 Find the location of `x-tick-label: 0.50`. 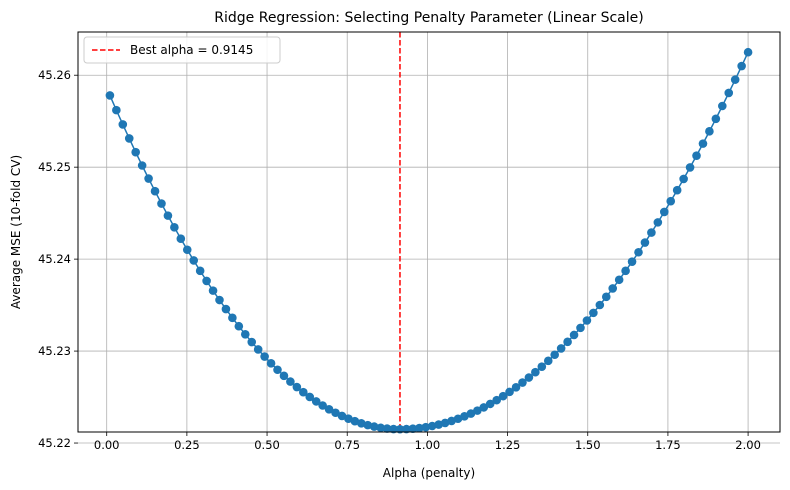

x-tick-label: 0.50 is located at coordinates (267, 445).